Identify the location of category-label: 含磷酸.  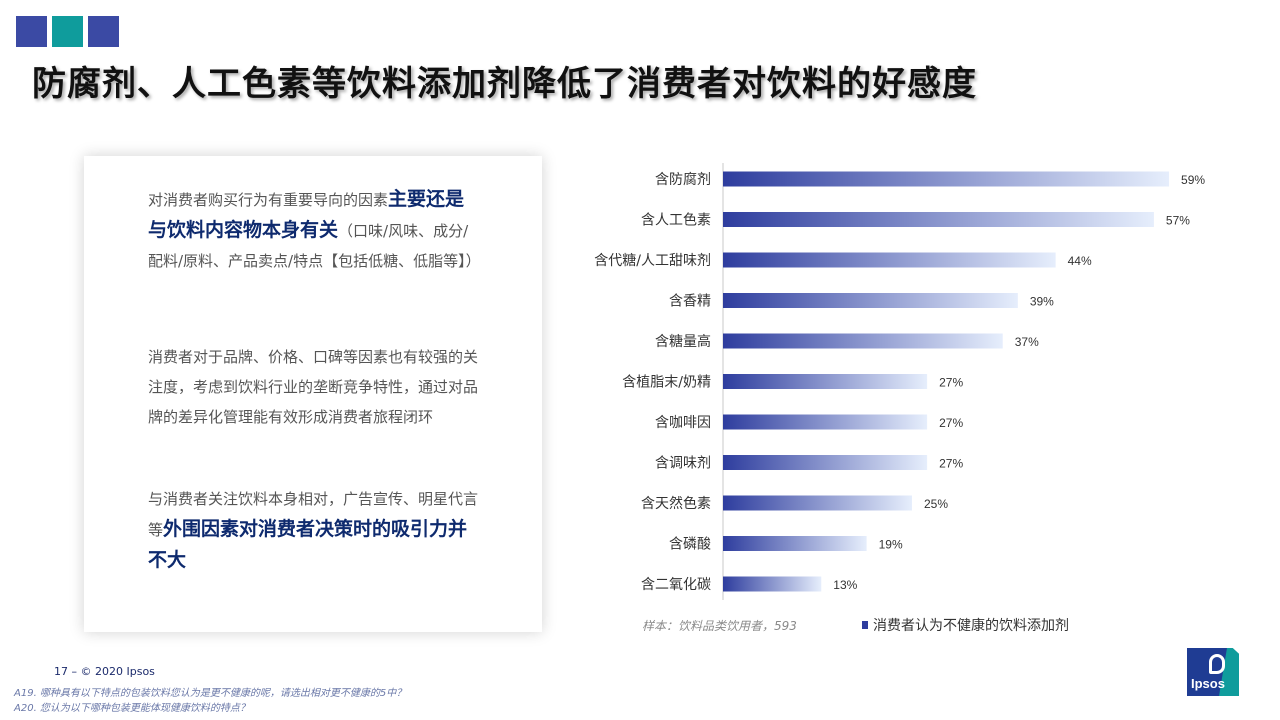
(690, 545).